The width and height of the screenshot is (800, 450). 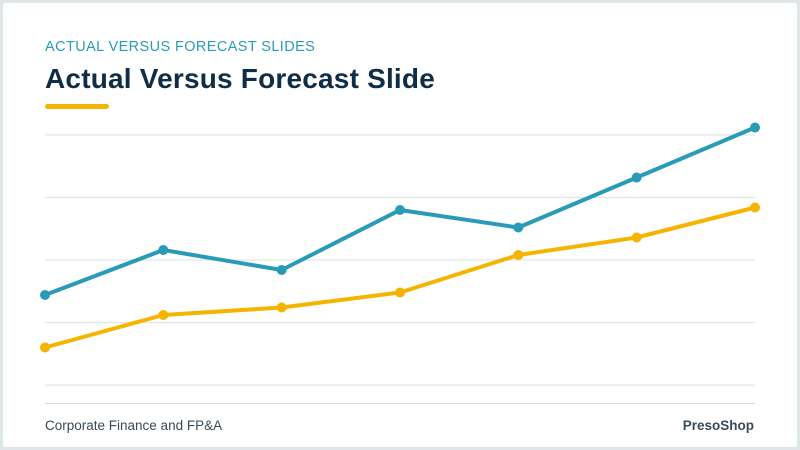 I want to click on footer-divider, so click(x=400, y=403).